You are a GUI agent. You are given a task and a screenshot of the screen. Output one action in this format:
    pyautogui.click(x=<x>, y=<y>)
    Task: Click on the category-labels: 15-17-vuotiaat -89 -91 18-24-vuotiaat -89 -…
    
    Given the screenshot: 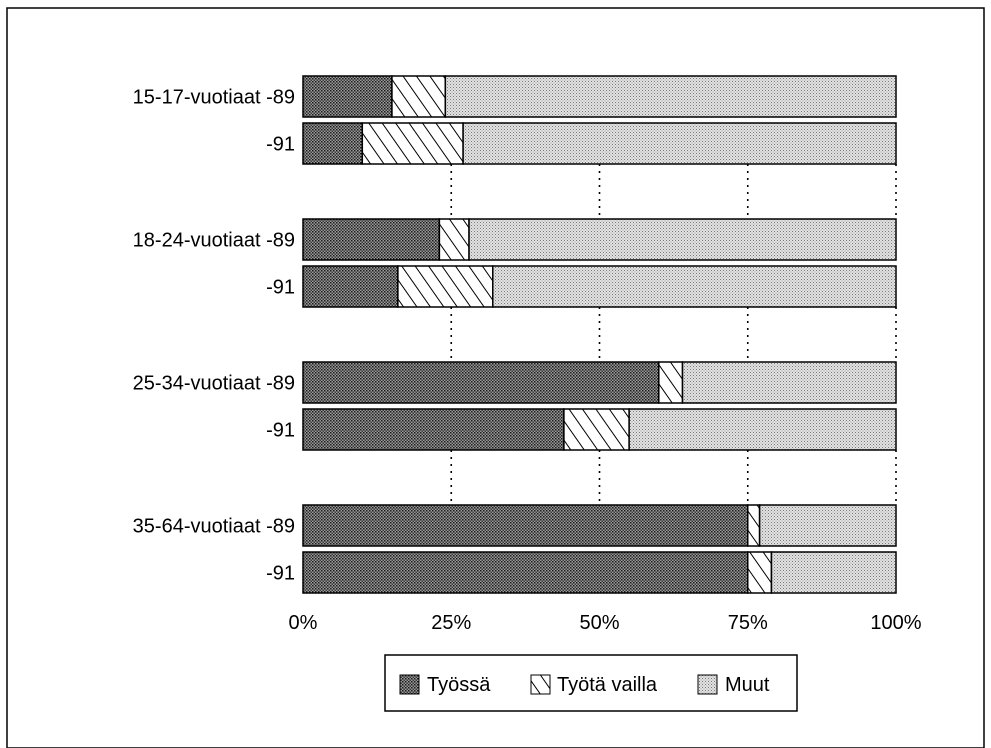 What is the action you would take?
    pyautogui.click(x=214, y=336)
    